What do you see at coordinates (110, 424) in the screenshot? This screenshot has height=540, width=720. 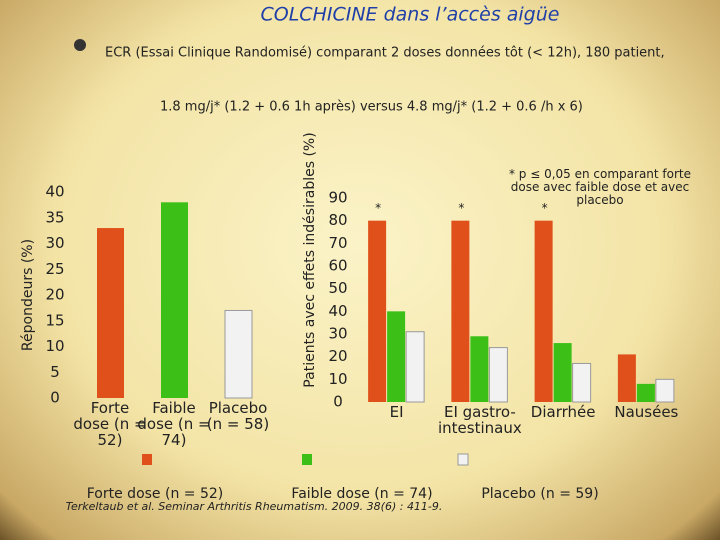 I see `x-tick-label: Forte dose (n = 52)` at bounding box center [110, 424].